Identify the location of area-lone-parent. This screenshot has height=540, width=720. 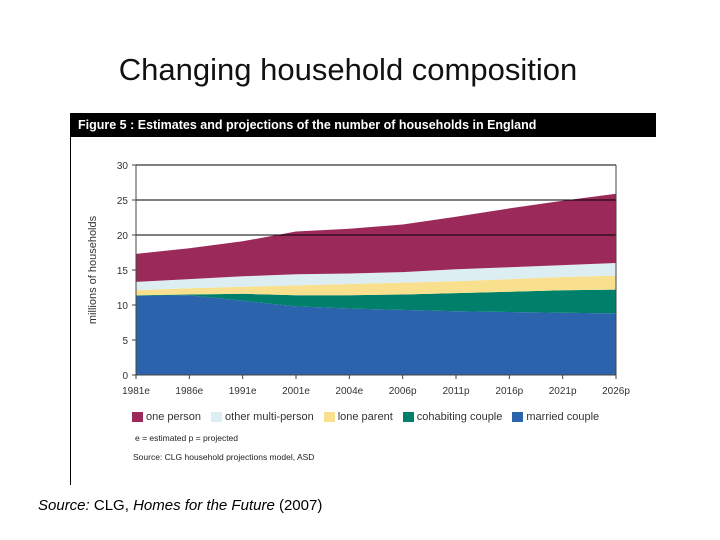
(376, 285).